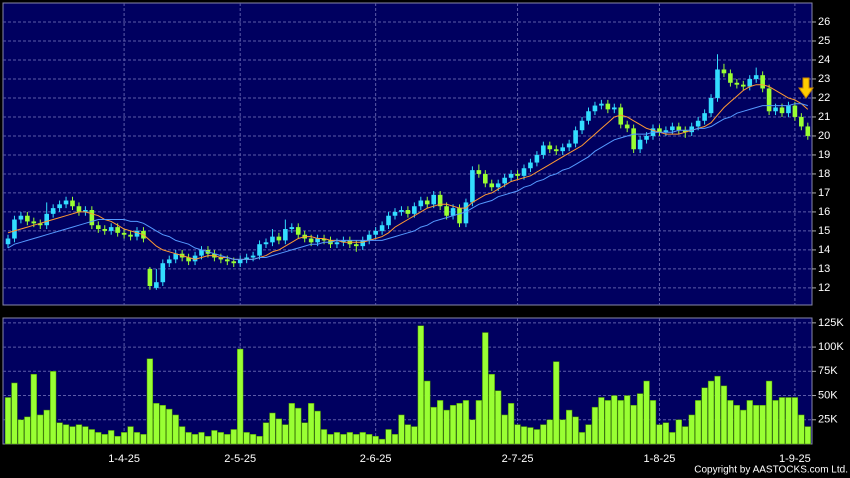 The image size is (850, 478). I want to click on y-tick-label: 12, so click(824, 288).